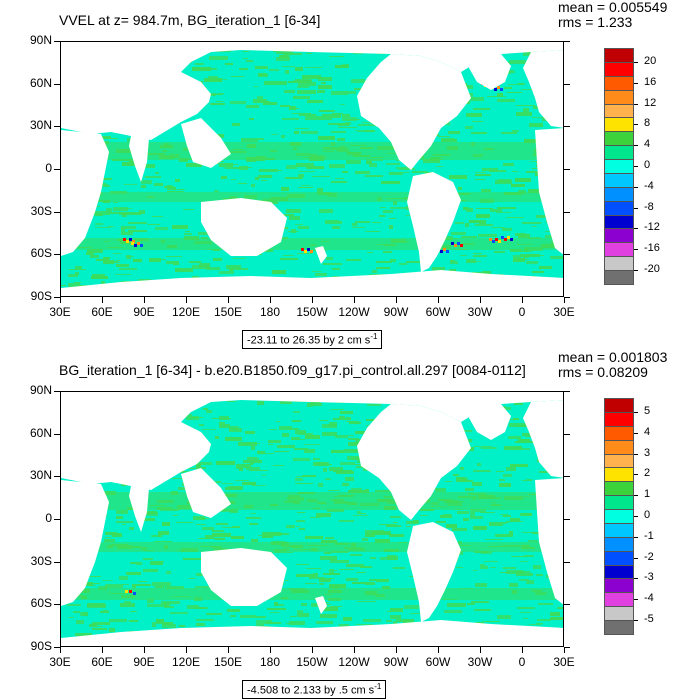 The width and height of the screenshot is (700, 700). I want to click on lon-tick-label: 120E, so click(186, 662).